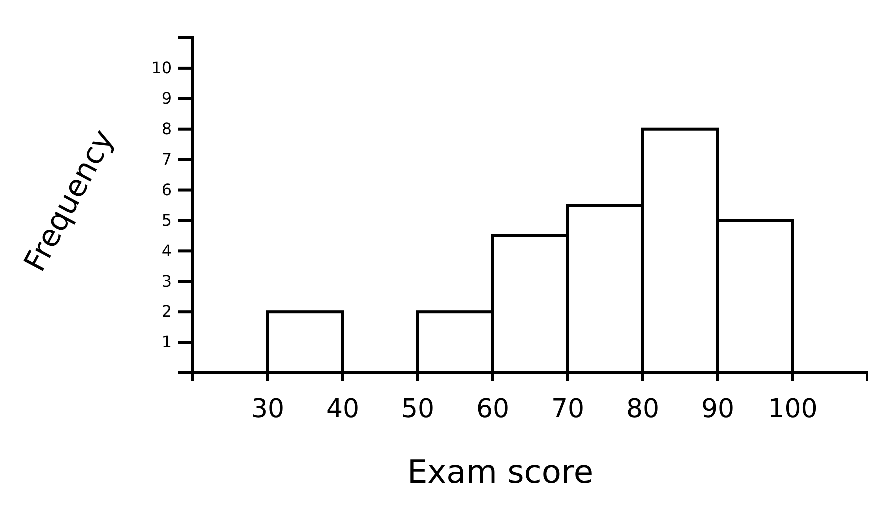 Image resolution: width=877 pixels, height=506 pixels. What do you see at coordinates (167, 342) in the screenshot?
I see `y-tick-label: 1` at bounding box center [167, 342].